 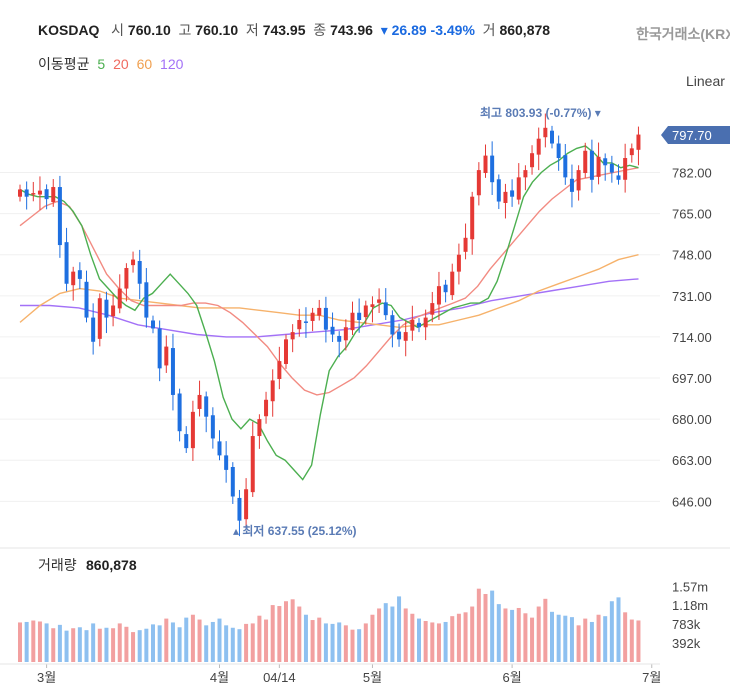 What do you see at coordinates (121, 64) in the screenshot?
I see `ma-legend-20: 20` at bounding box center [121, 64].